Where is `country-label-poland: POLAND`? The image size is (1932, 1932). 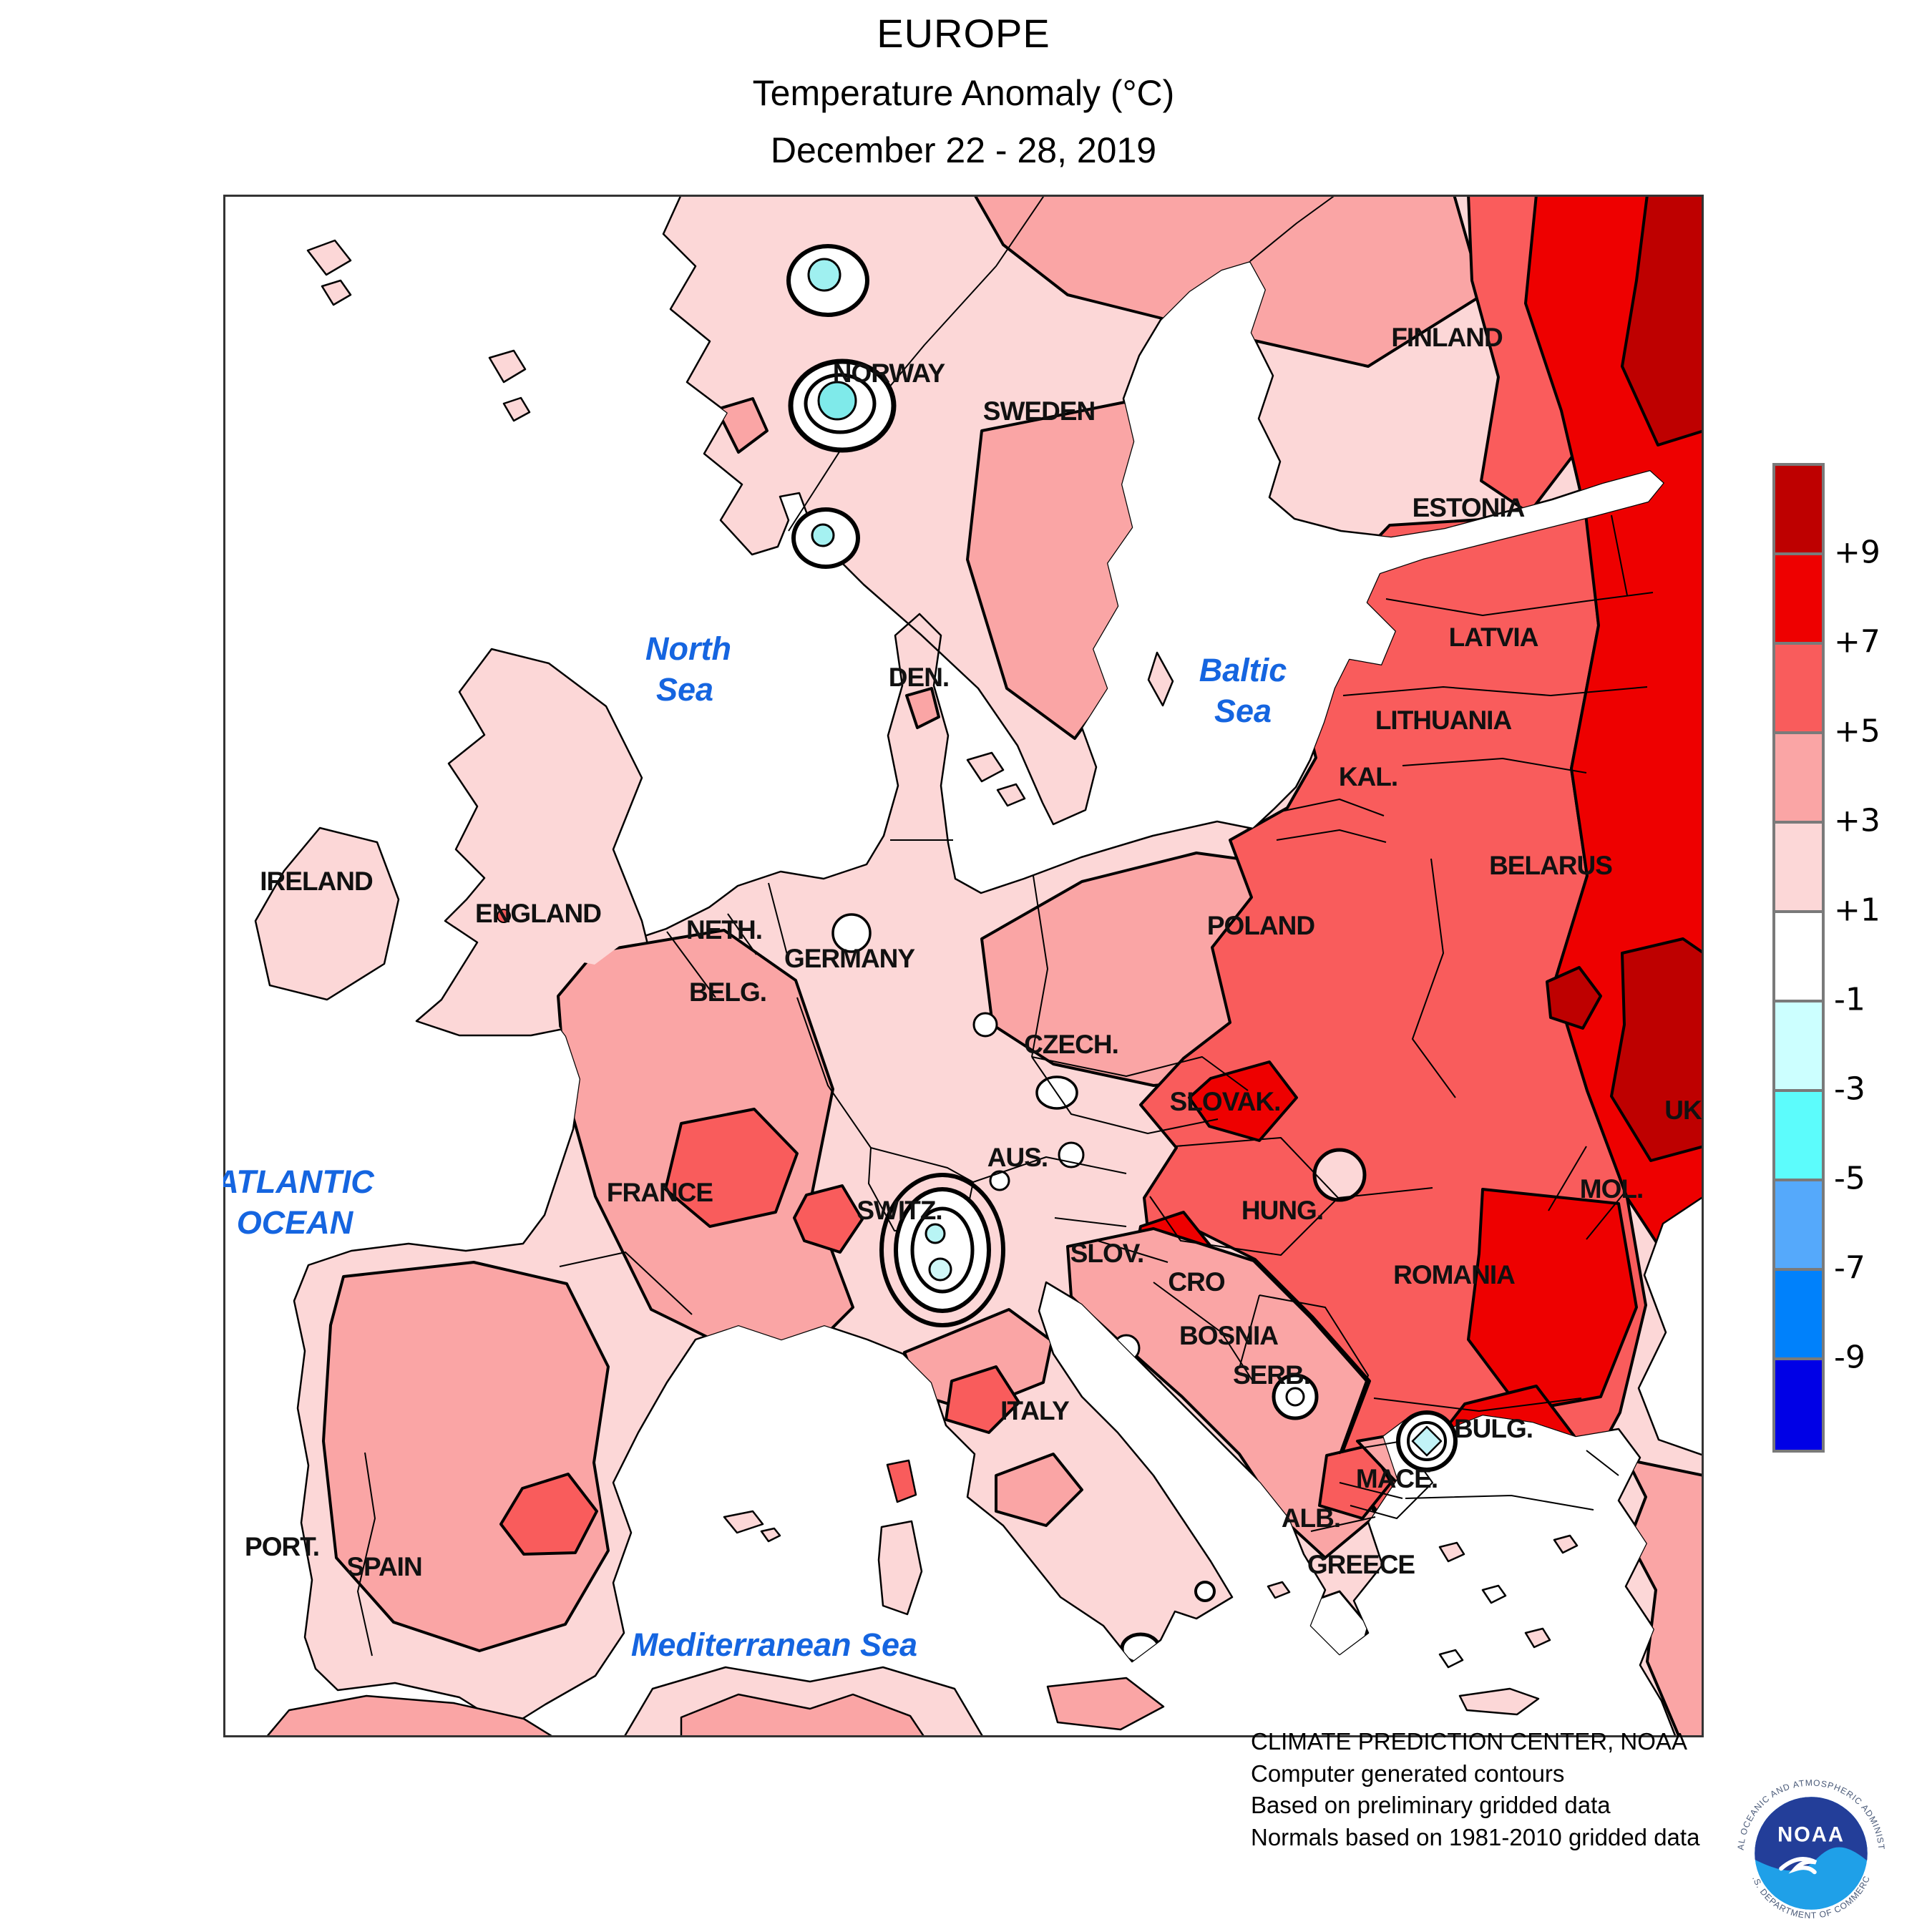
country-label-poland: POLAND is located at coordinates (1261, 925).